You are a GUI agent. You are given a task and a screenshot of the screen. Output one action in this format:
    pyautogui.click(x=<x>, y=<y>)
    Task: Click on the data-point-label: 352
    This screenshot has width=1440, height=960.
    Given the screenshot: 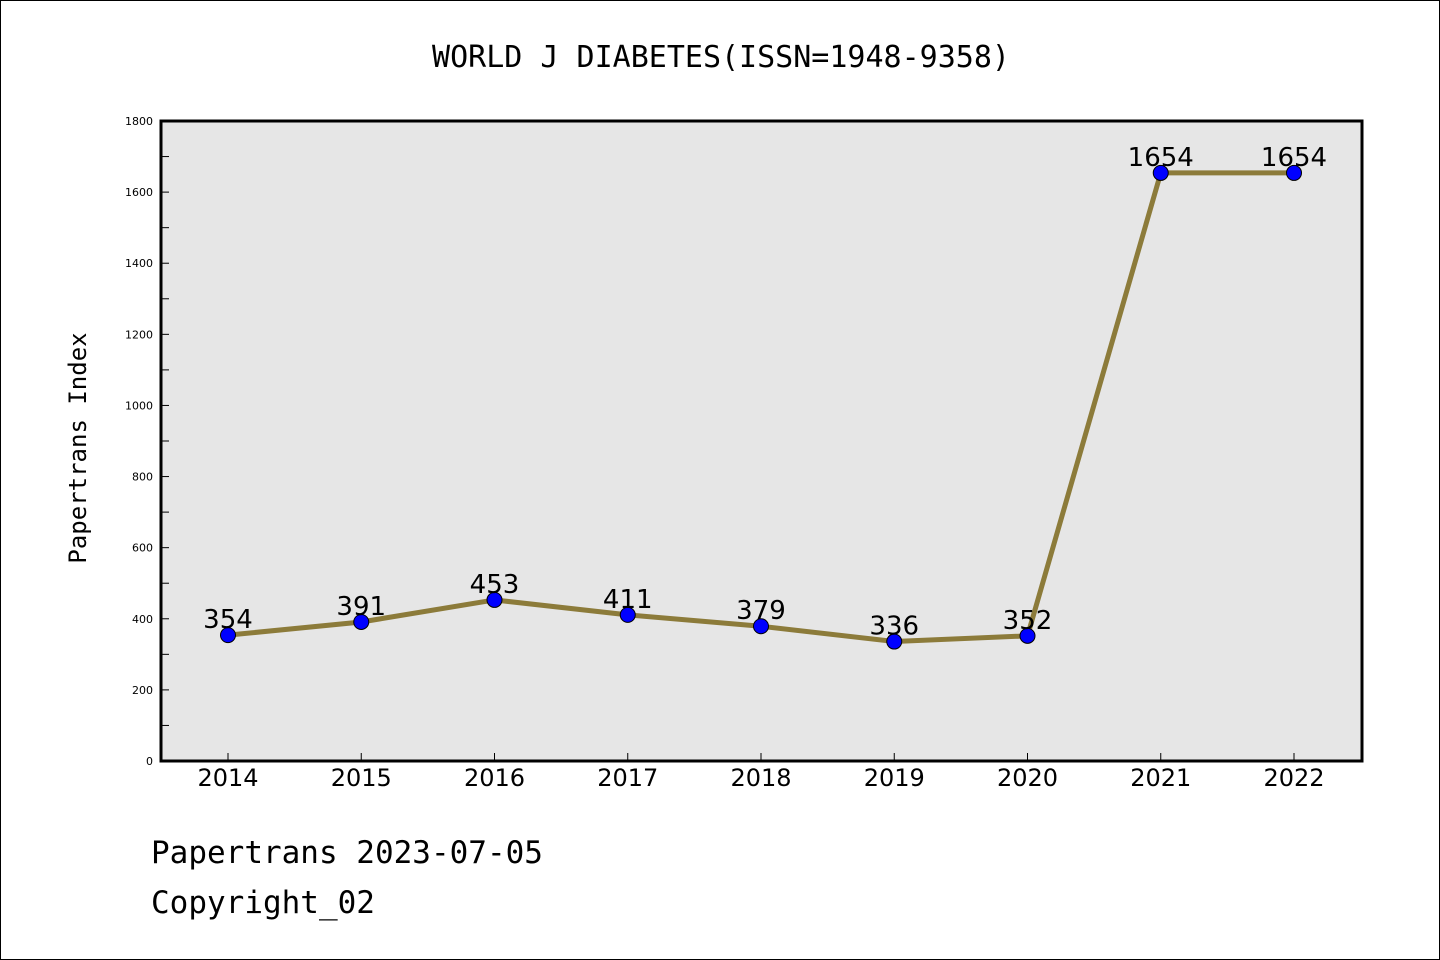 What is the action you would take?
    pyautogui.click(x=1028, y=621)
    